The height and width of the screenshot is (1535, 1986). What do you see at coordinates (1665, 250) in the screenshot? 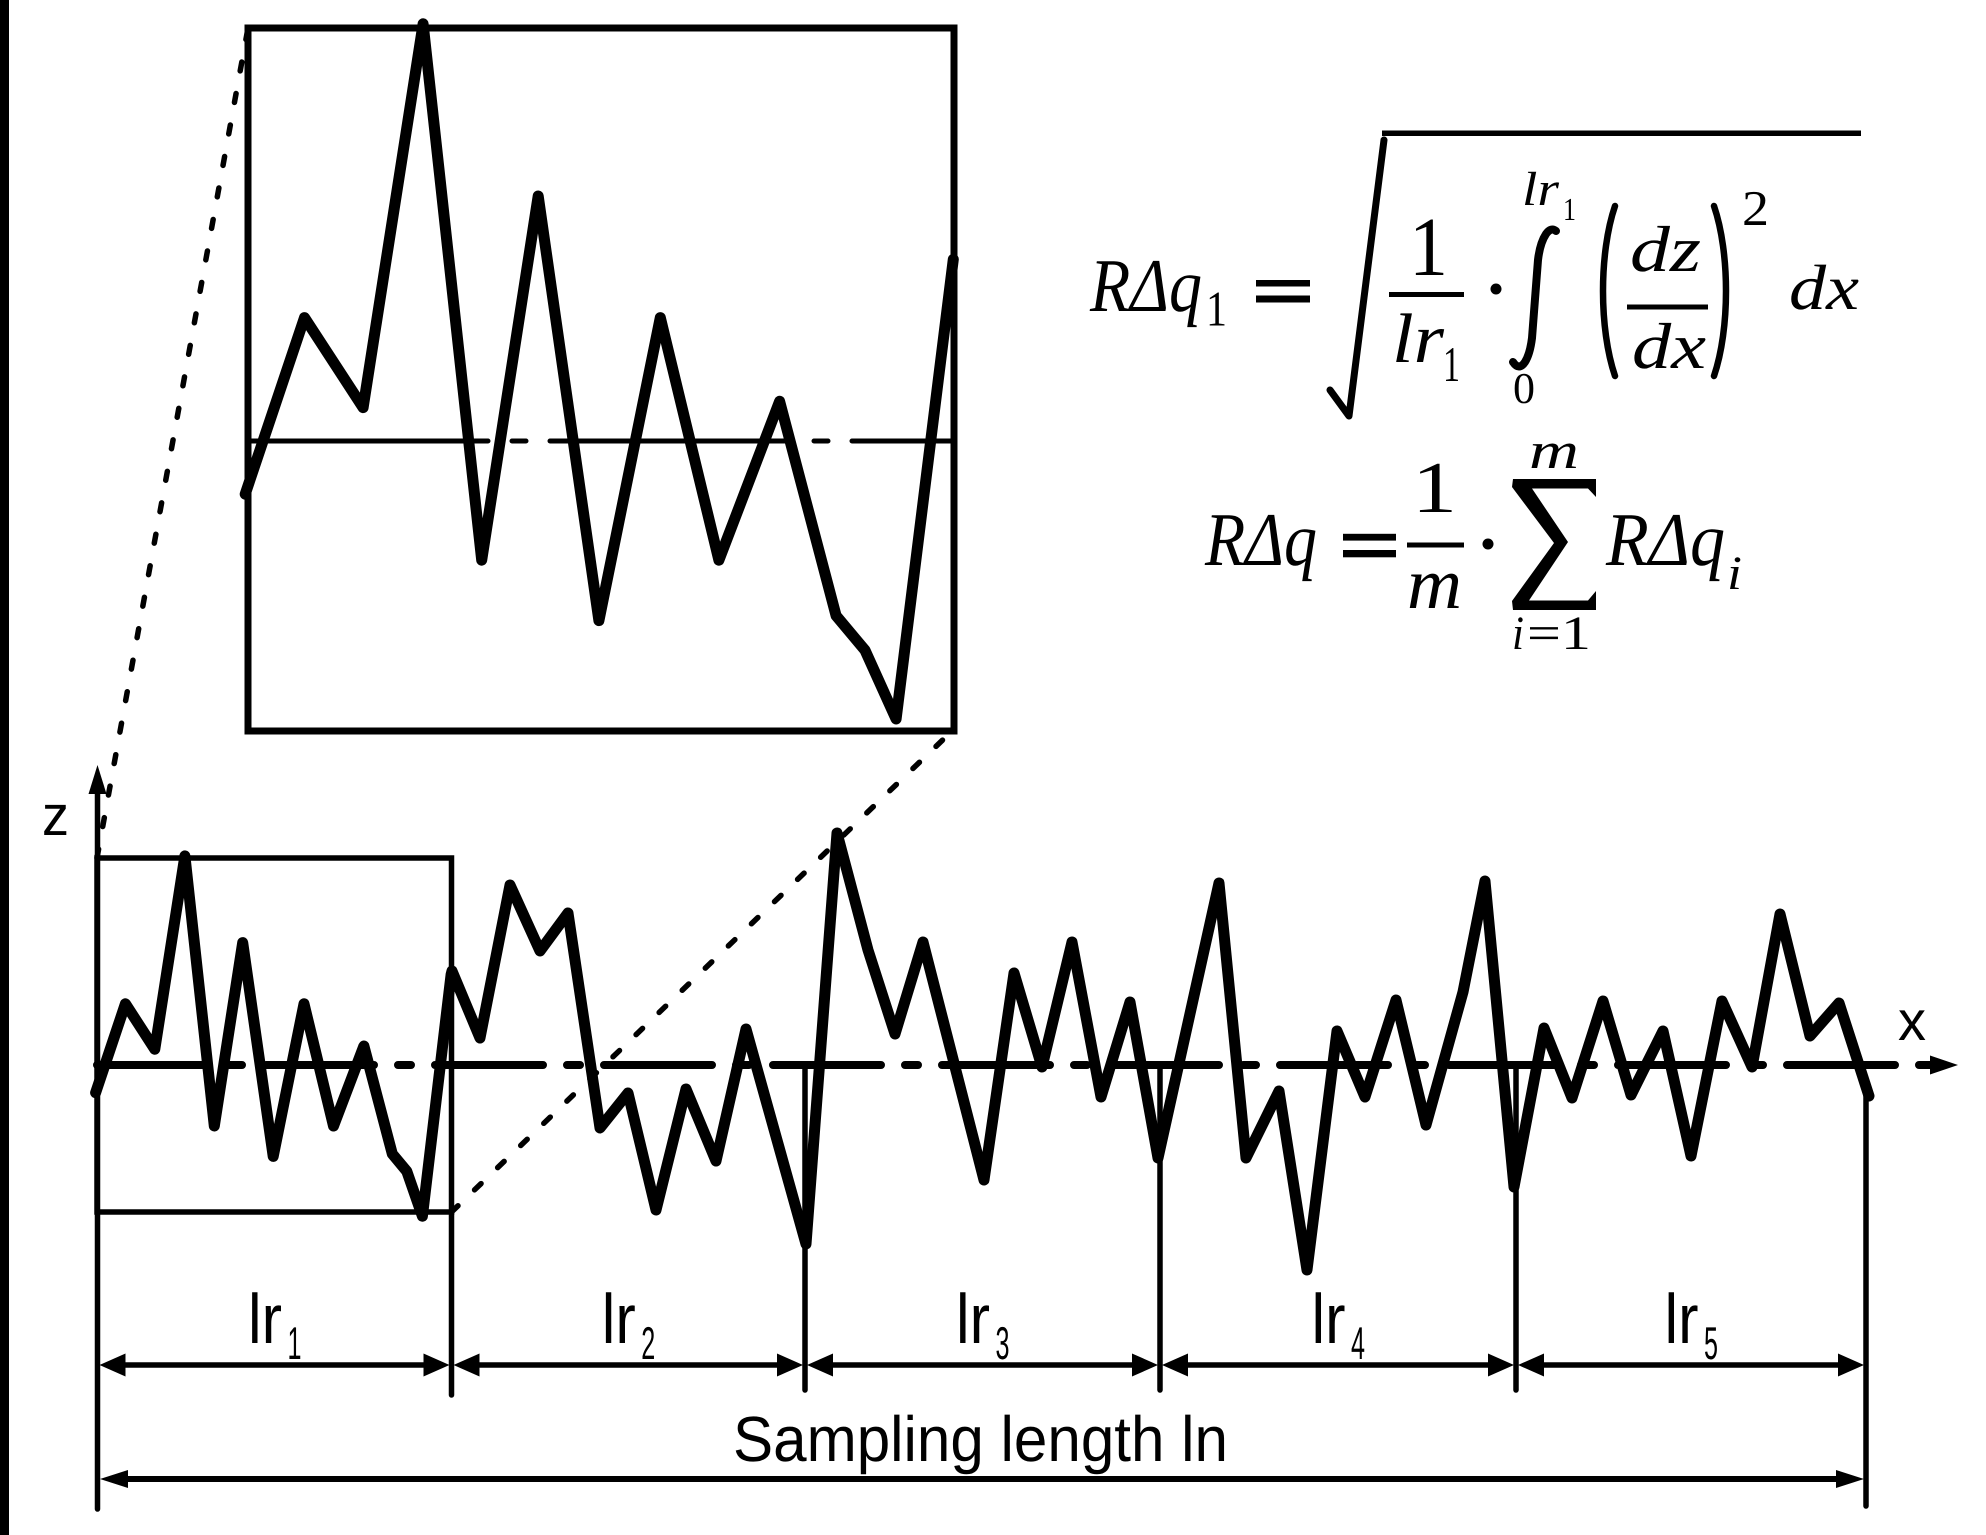
I see `svg-text: dz` at bounding box center [1665, 250].